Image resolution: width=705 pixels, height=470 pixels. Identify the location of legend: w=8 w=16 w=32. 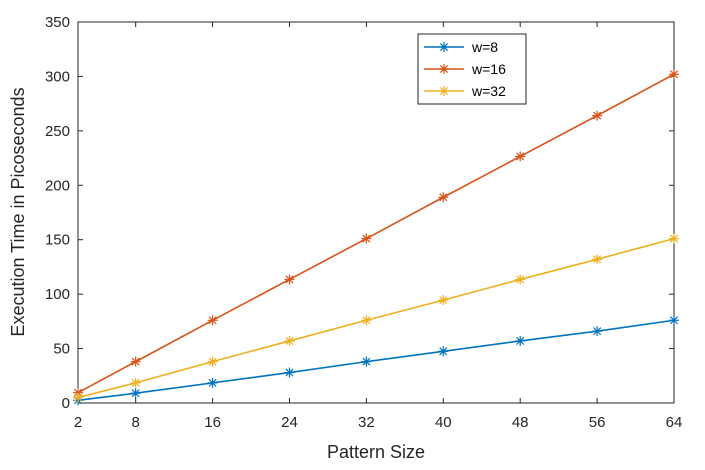
(472, 69).